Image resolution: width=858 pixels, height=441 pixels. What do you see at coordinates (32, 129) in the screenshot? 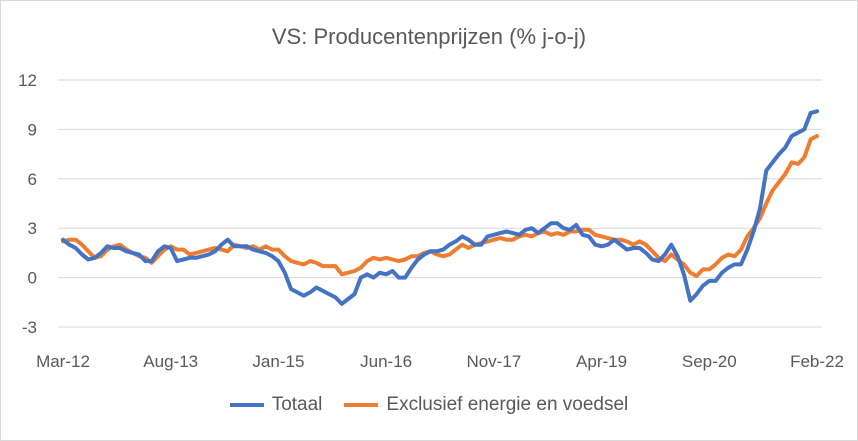
I see `y-tick-label: 9` at bounding box center [32, 129].